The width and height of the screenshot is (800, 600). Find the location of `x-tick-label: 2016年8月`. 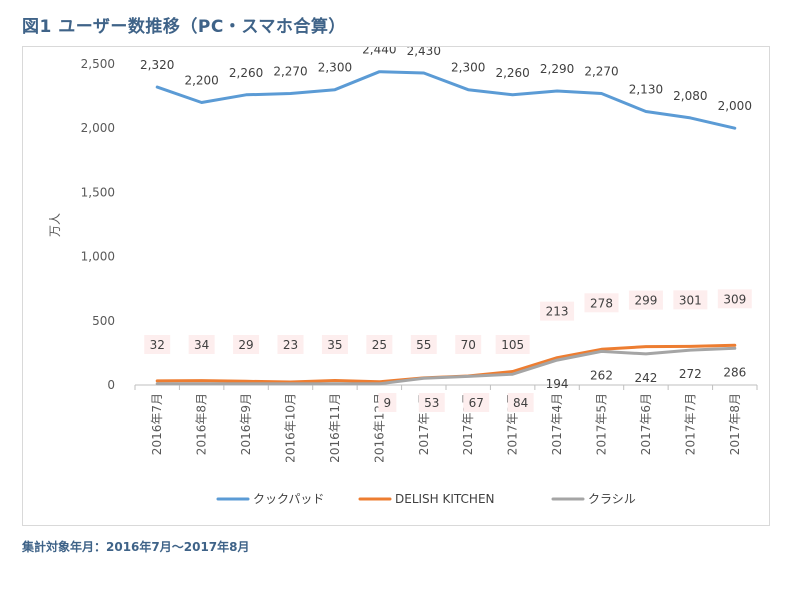

x-tick-label: 2016年8月 is located at coordinates (202, 424).